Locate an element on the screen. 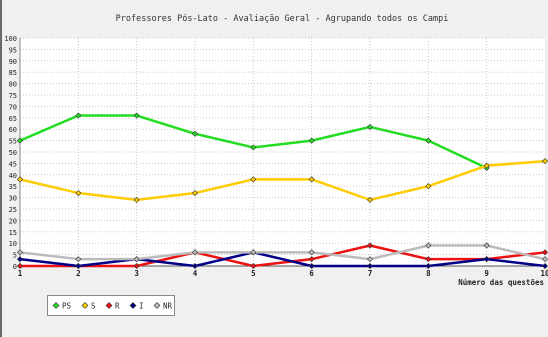 The height and width of the screenshot is (337, 548). legend: PS S R I NR is located at coordinates (111, 305).